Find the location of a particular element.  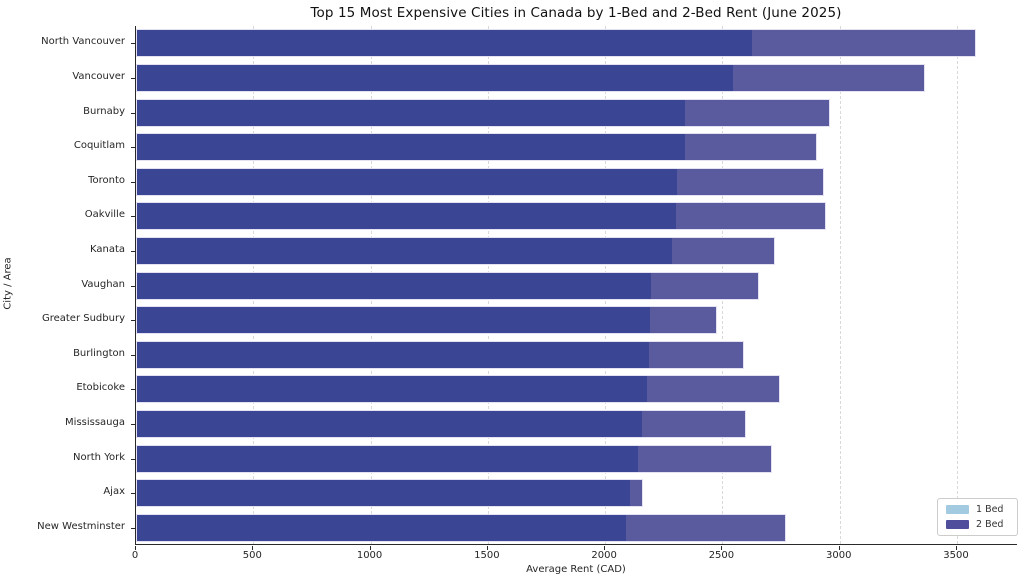

bar-row-mississauga is located at coordinates (441, 423).